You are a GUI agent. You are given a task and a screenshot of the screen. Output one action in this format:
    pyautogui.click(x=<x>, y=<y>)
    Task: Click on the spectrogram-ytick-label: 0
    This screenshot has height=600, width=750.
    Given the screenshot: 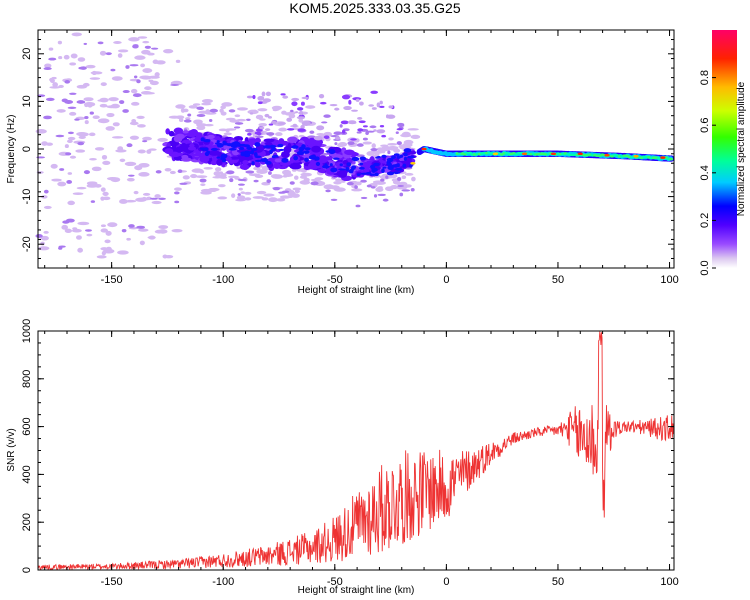 What is the action you would take?
    pyautogui.click(x=27, y=149)
    